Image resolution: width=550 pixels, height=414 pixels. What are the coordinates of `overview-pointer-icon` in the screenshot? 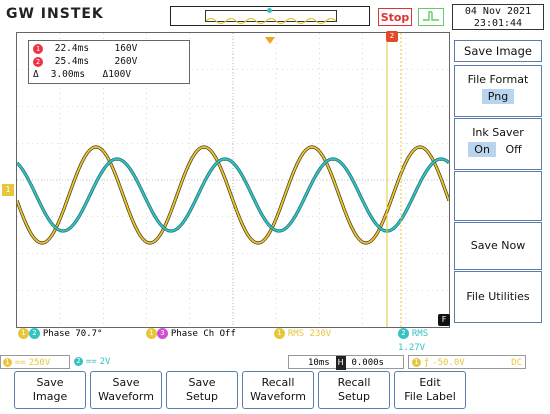 It's located at (269, 10).